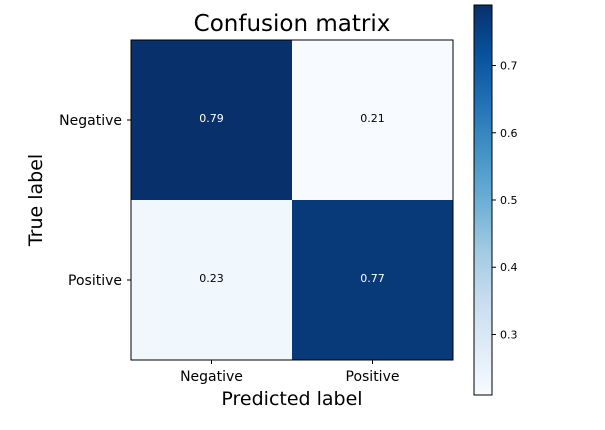 This screenshot has width=605, height=430. Describe the element at coordinates (509, 66) in the screenshot. I see `colorbar-tick-label: 0.7` at that location.